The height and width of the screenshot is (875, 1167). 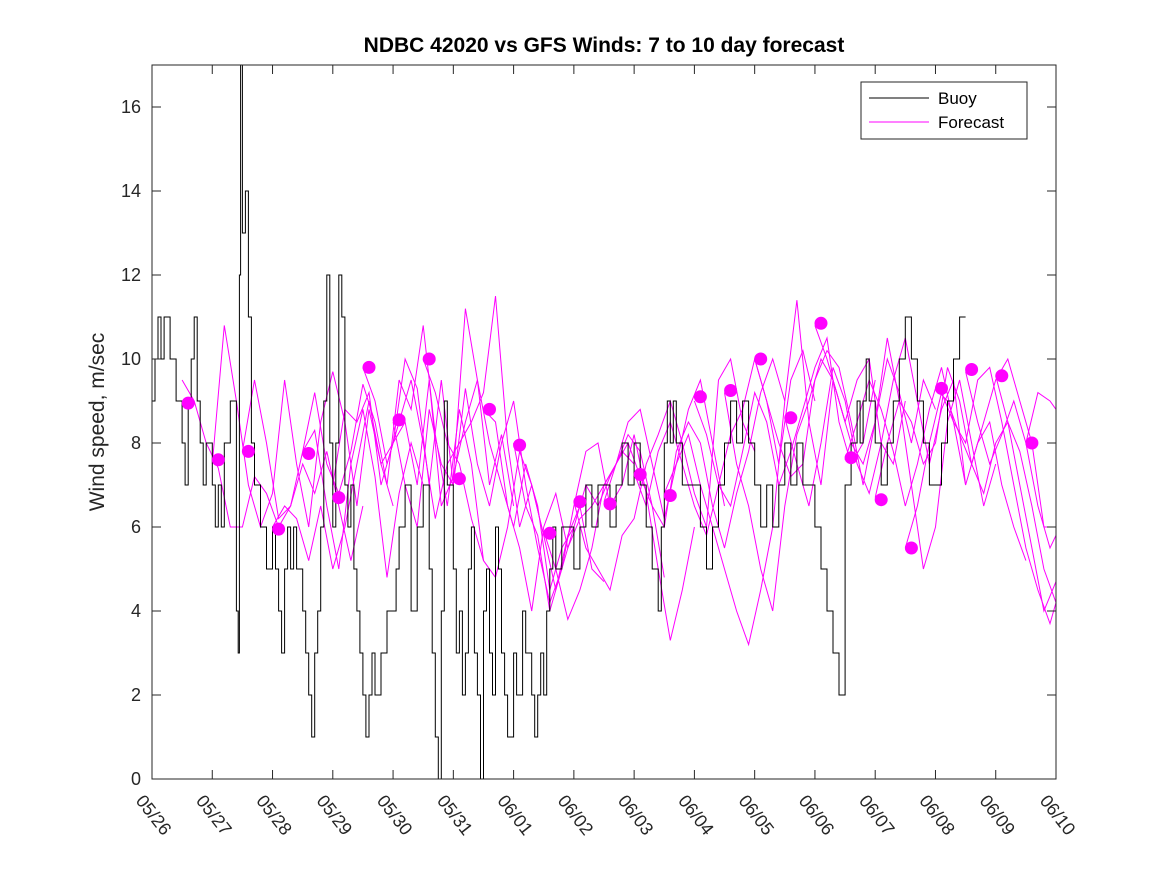 What do you see at coordinates (131, 359) in the screenshot?
I see `y-tick-label-5: 10` at bounding box center [131, 359].